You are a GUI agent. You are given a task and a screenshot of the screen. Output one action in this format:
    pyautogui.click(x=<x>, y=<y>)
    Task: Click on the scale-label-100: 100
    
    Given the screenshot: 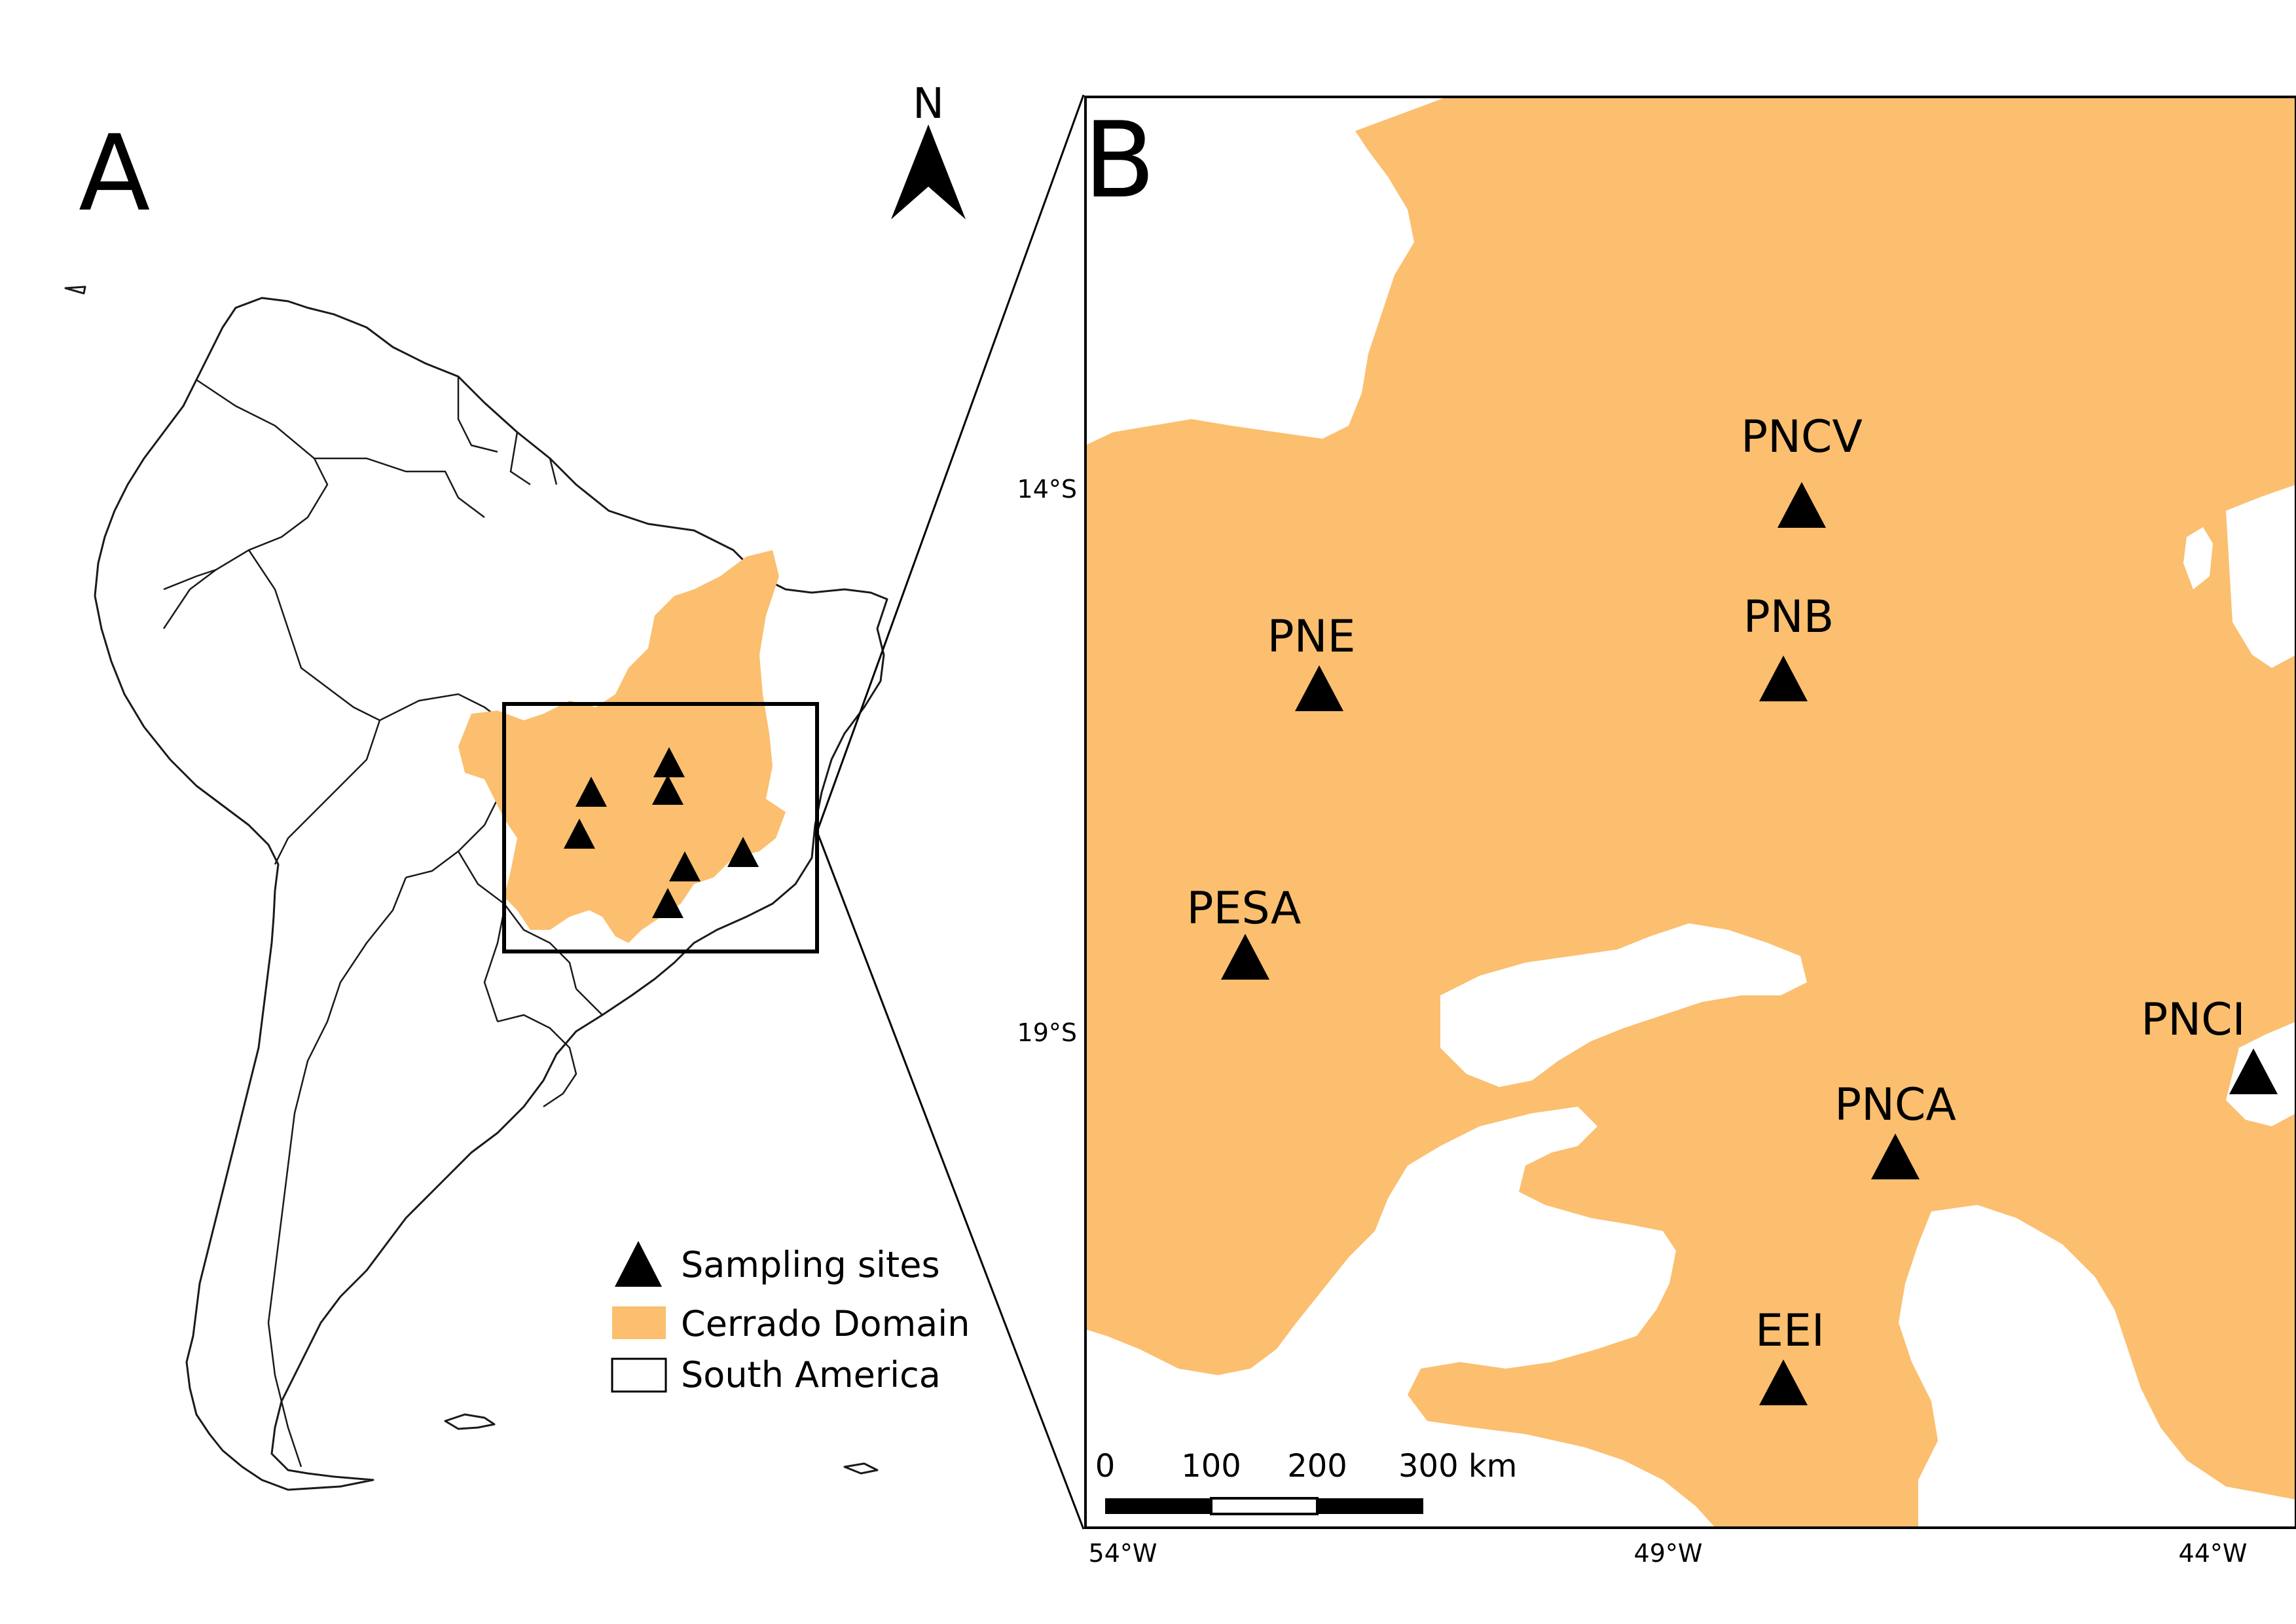 What is the action you would take?
    pyautogui.click(x=1211, y=1466)
    